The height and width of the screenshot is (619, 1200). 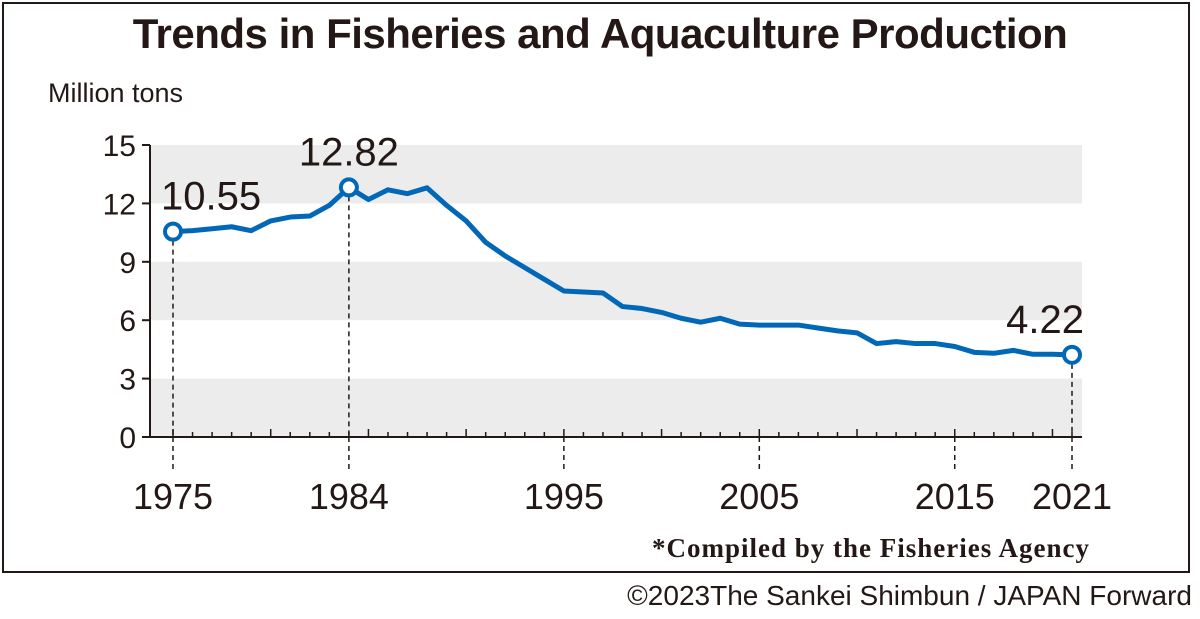 What do you see at coordinates (1045, 320) in the screenshot?
I see `data-label: 4.22` at bounding box center [1045, 320].